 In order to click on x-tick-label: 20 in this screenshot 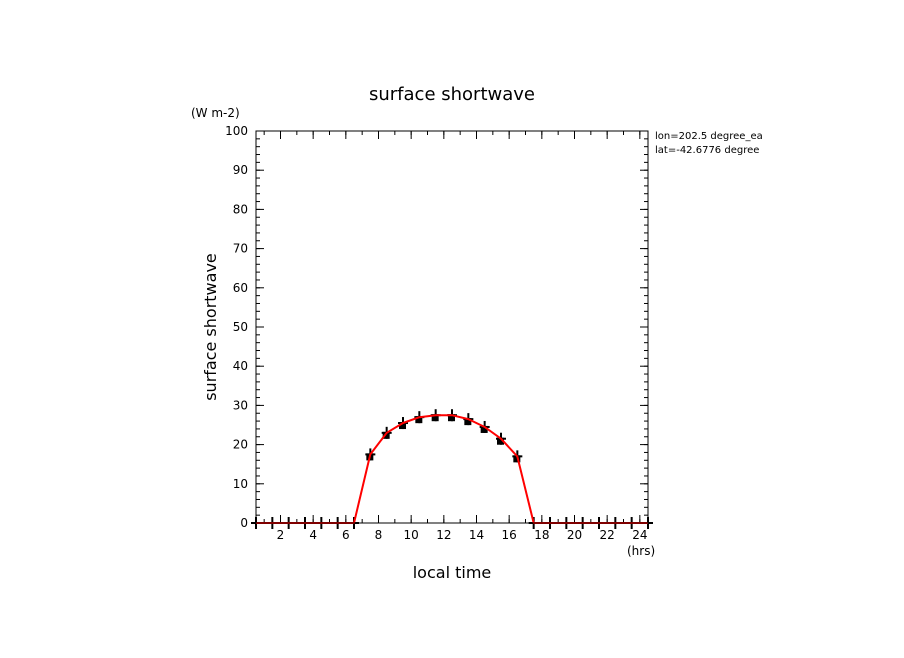, I will do `click(574, 535)`.